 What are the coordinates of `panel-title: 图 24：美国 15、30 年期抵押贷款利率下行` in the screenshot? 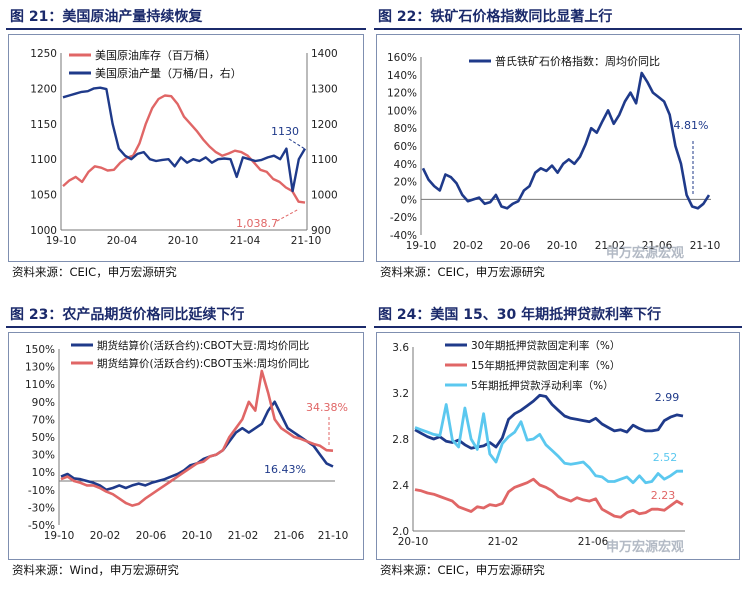 It's located at (558, 316).